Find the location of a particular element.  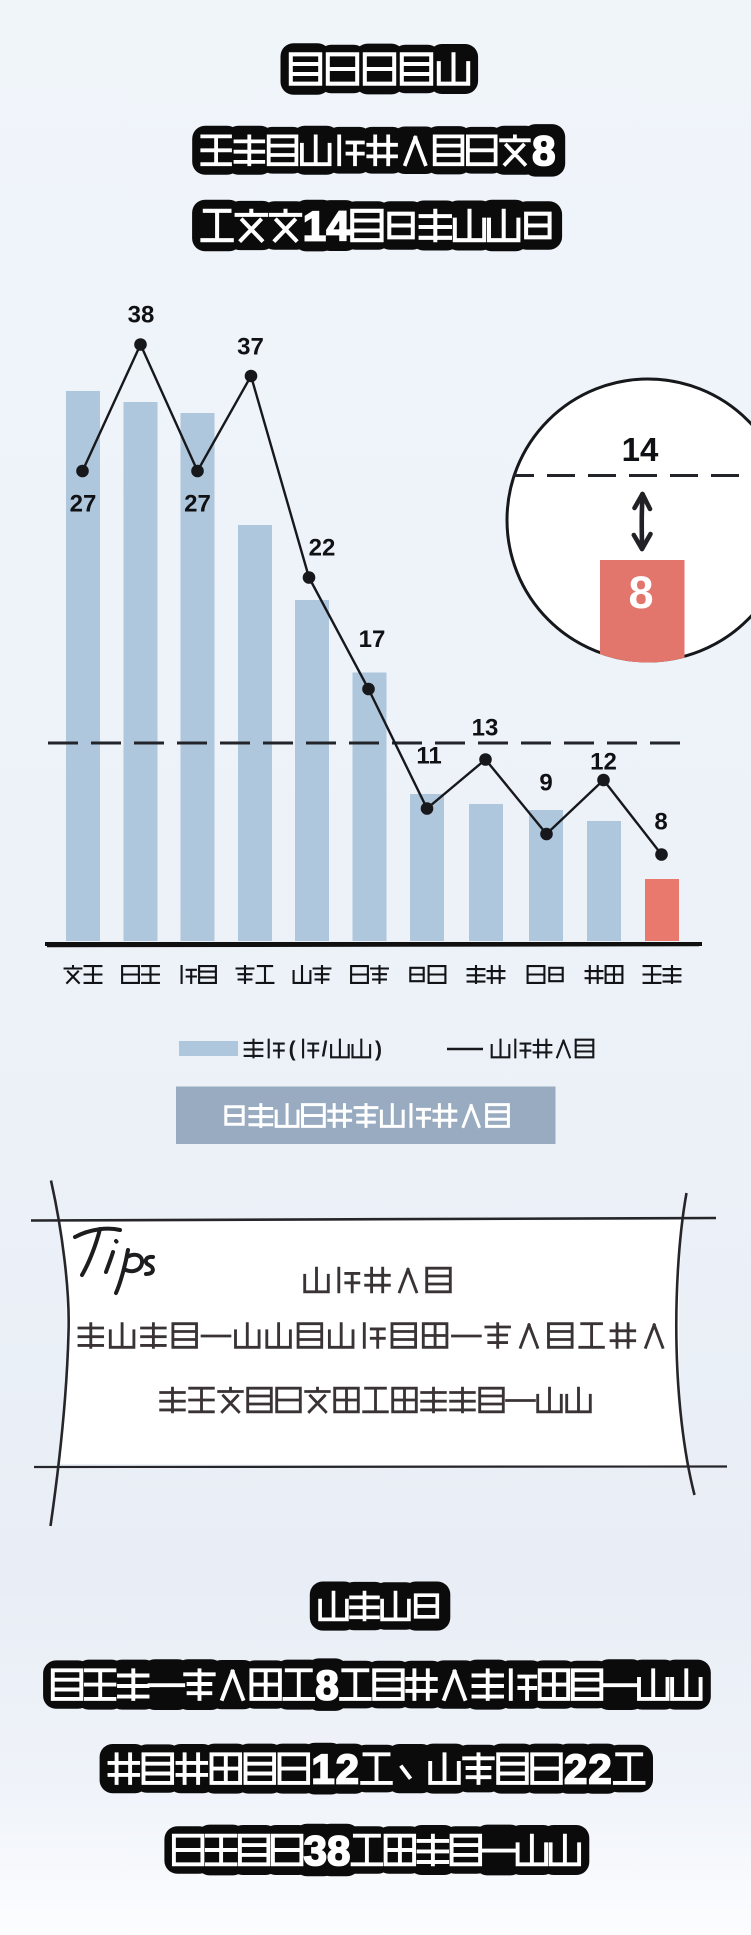

svg-text: 38 is located at coordinates (141, 315).